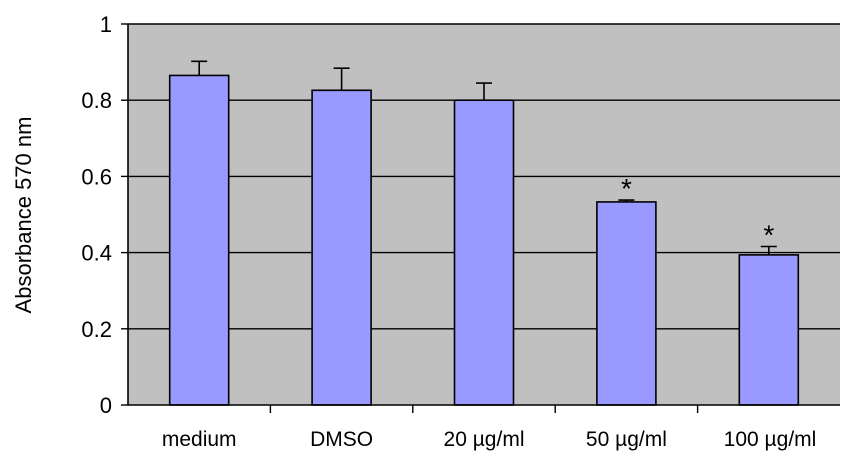 The width and height of the screenshot is (842, 456). I want to click on x-tick-labels: medium DMSO 20 µg/ml 50 µg/ml 100 µg/ml, so click(489, 439).